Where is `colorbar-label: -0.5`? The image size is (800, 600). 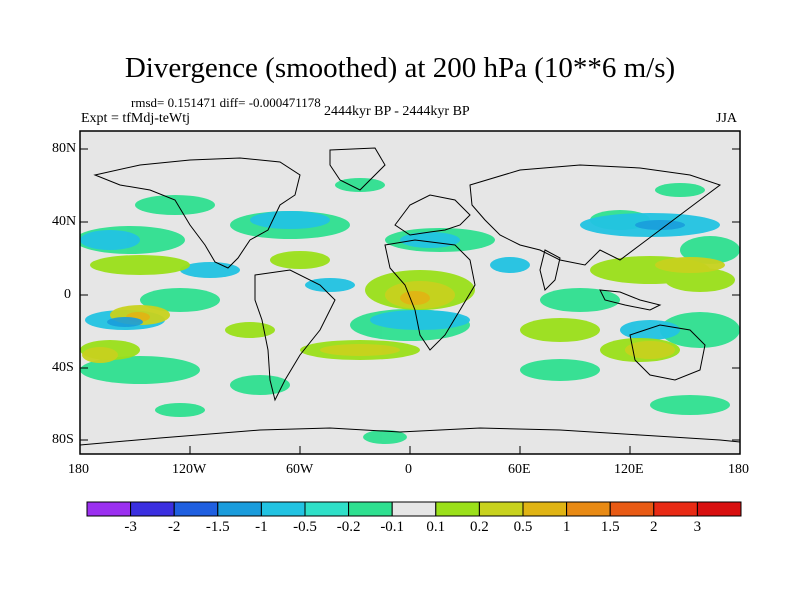
colorbar-label: -0.5 is located at coordinates (305, 527).